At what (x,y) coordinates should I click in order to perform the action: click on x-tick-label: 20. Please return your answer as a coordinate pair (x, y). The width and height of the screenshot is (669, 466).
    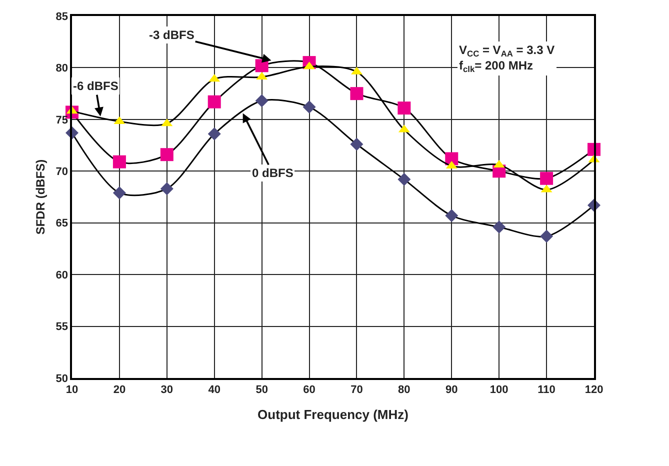
    Looking at the image, I should click on (119, 390).